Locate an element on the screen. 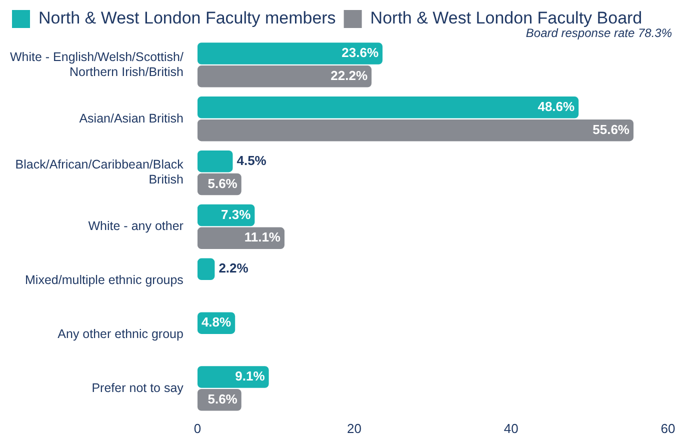 The width and height of the screenshot is (690, 445). data-label: 55.6% is located at coordinates (611, 129).